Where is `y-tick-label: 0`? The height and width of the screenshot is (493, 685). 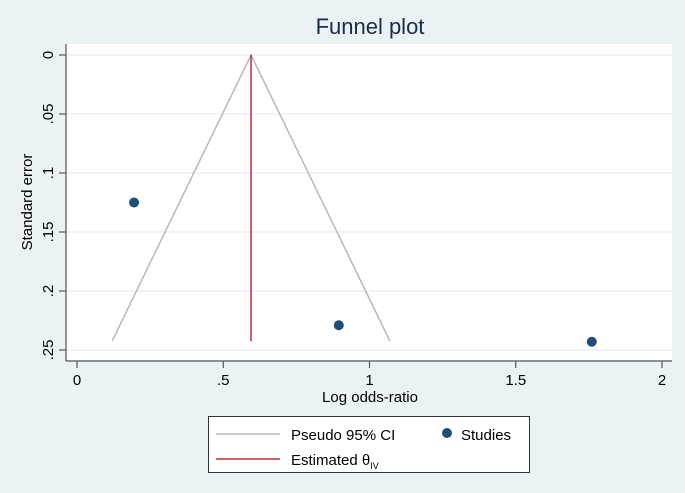 y-tick-label: 0 is located at coordinates (48, 55).